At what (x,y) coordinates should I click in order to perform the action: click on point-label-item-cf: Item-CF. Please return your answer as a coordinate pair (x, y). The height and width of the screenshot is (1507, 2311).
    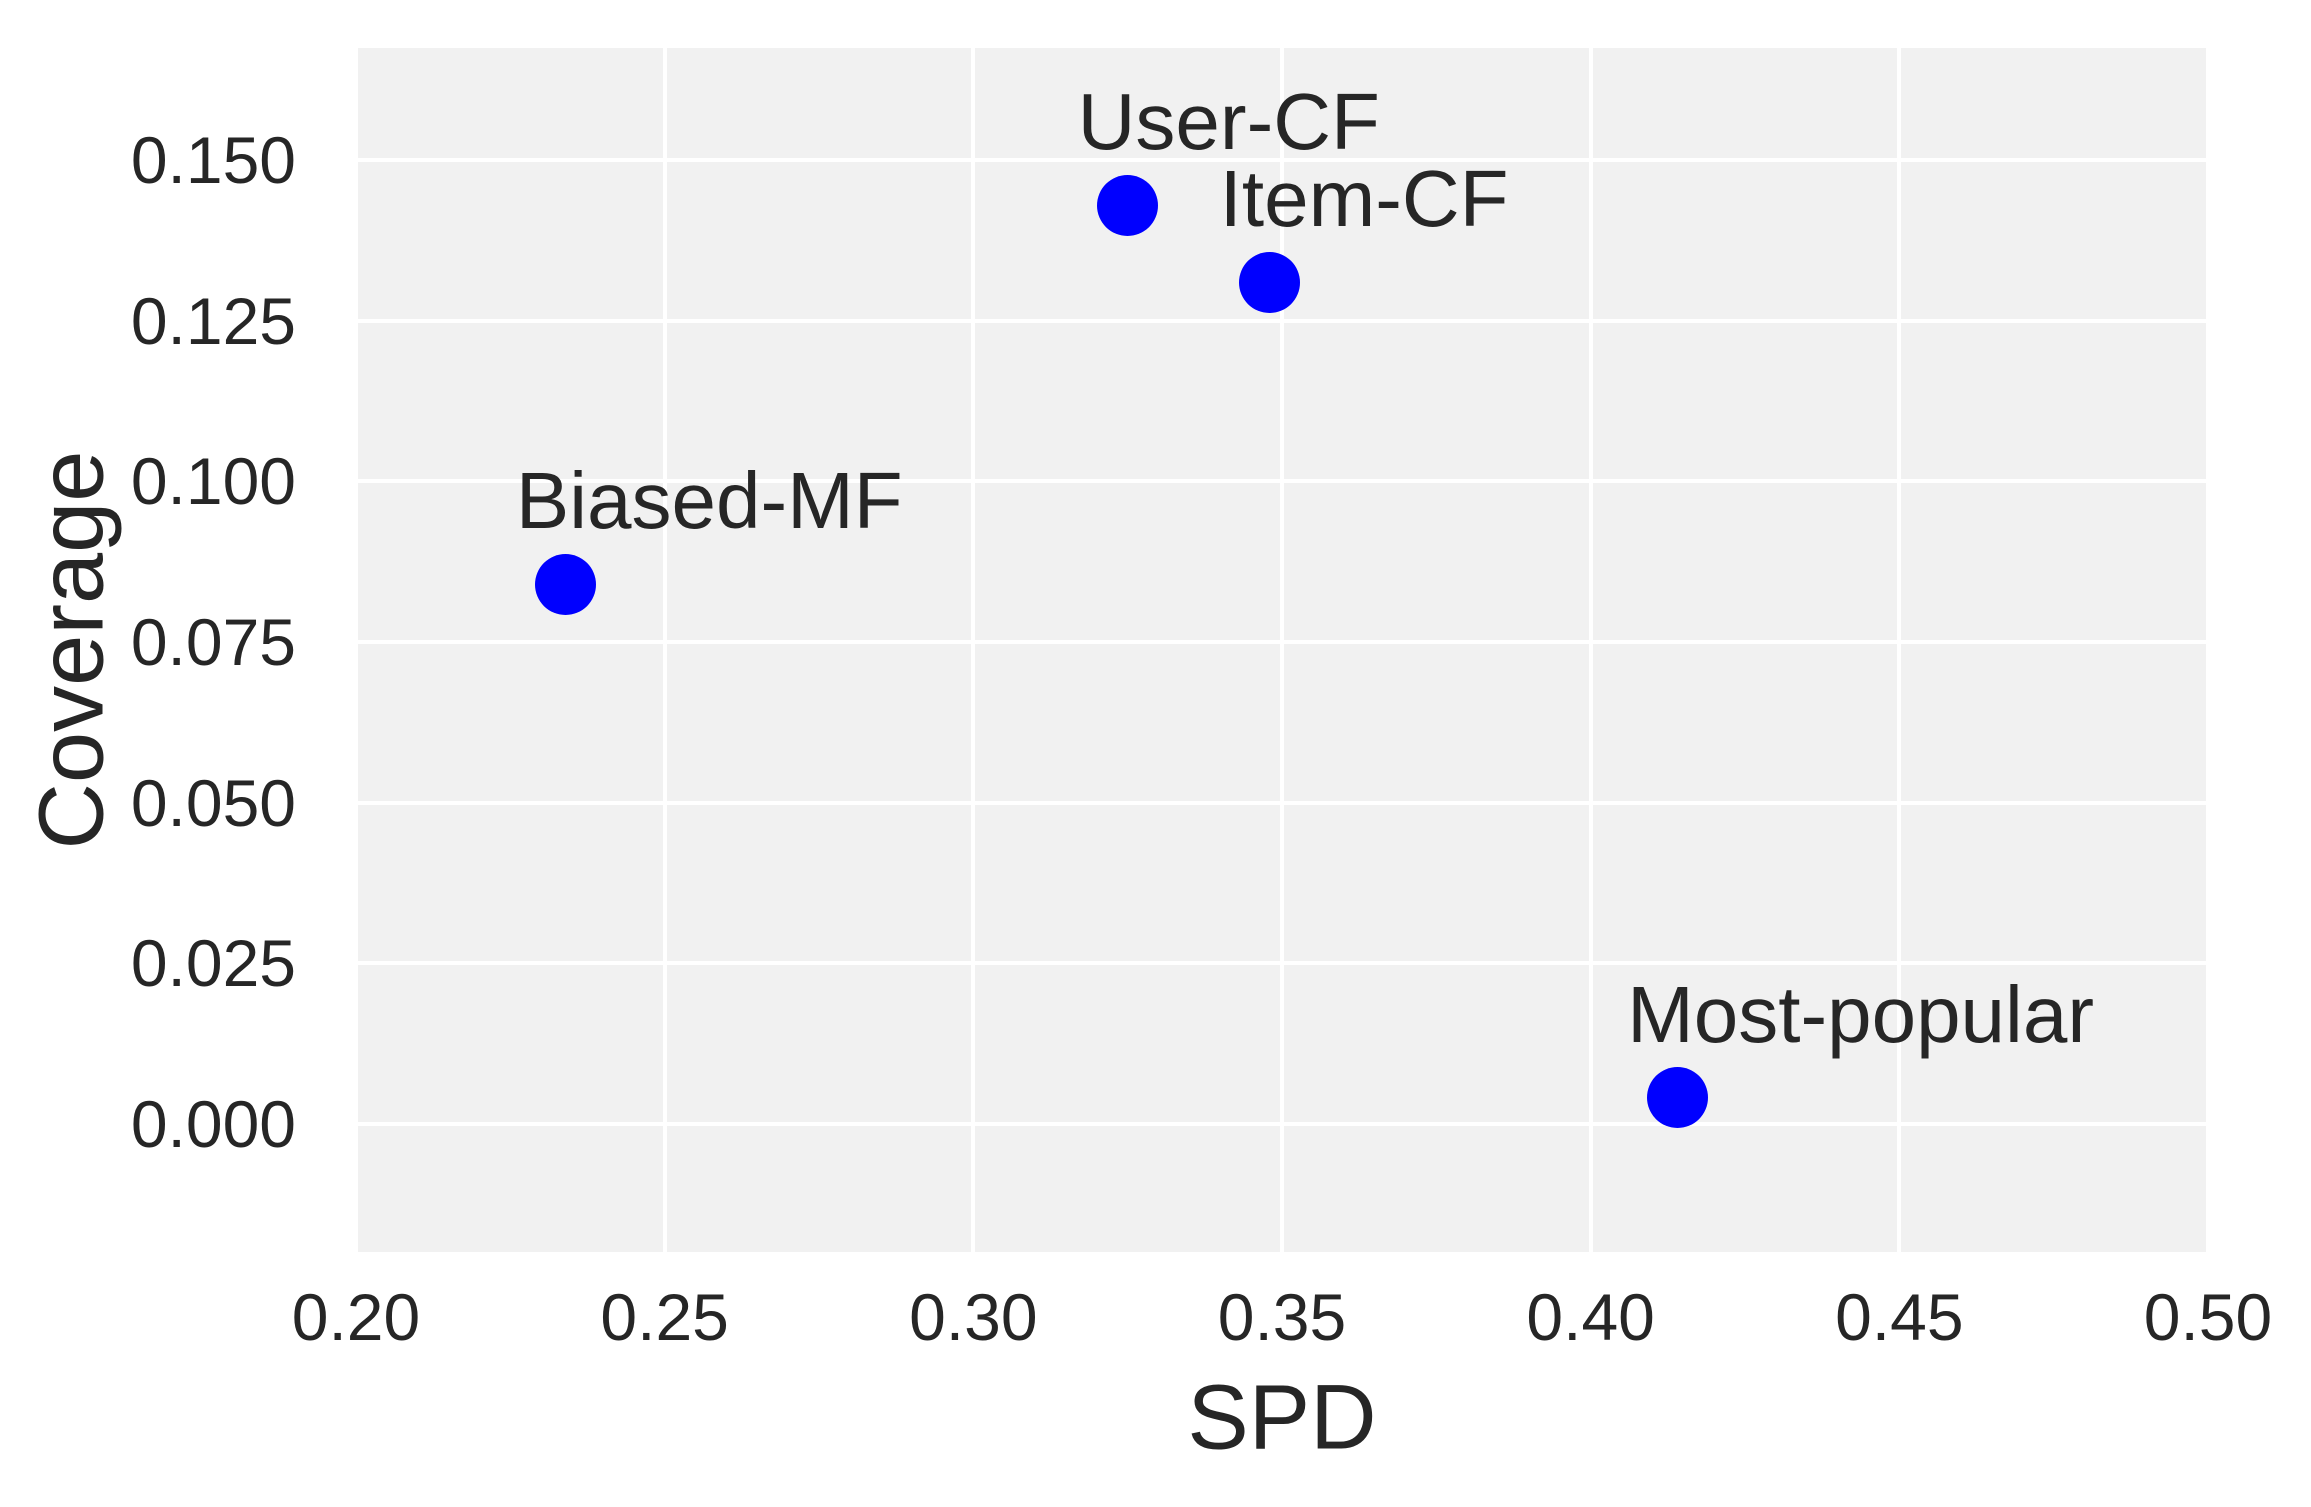
    Looking at the image, I should click on (1364, 199).